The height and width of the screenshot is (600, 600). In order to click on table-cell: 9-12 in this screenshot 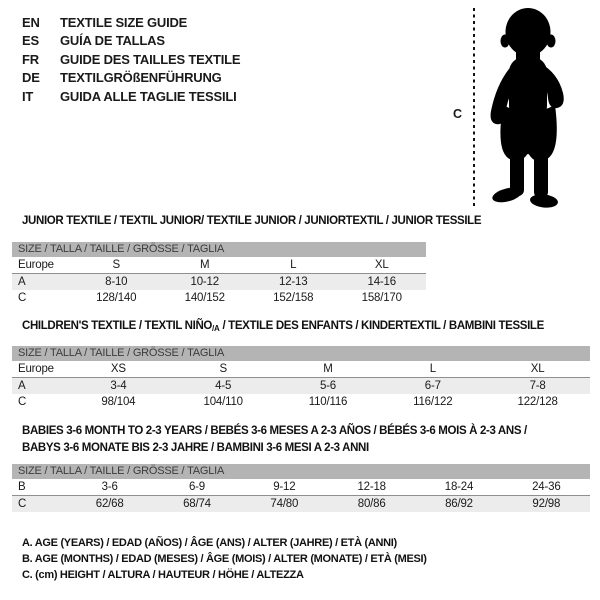, I will do `click(284, 487)`.